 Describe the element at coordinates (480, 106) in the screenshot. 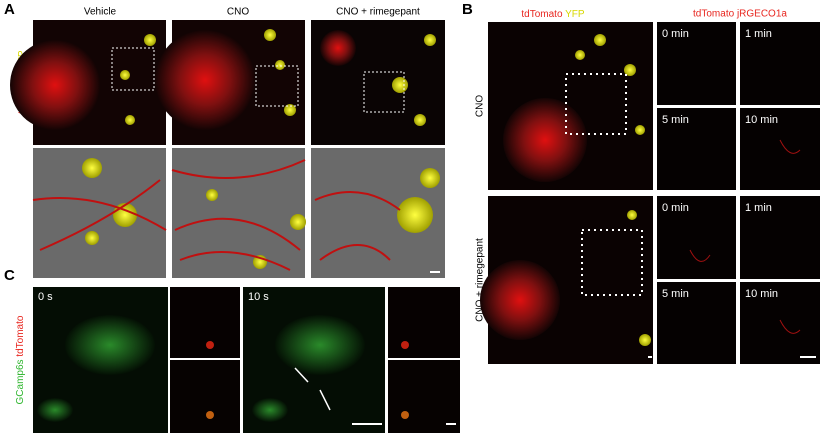

I see `row-label: CNO` at that location.